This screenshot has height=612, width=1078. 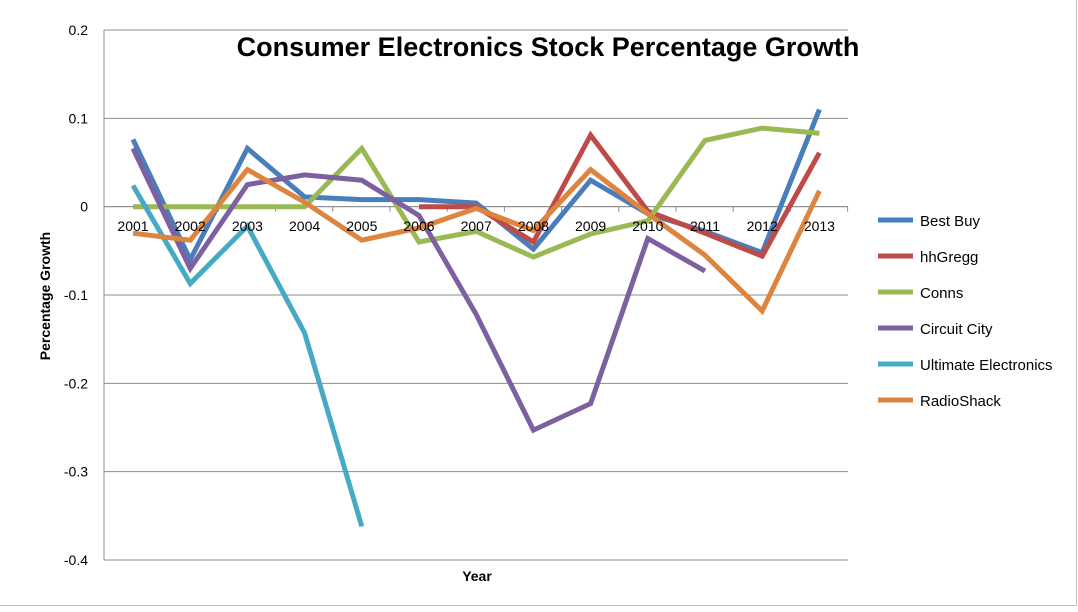 I want to click on x-tick-label: 2004, so click(x=304, y=226).